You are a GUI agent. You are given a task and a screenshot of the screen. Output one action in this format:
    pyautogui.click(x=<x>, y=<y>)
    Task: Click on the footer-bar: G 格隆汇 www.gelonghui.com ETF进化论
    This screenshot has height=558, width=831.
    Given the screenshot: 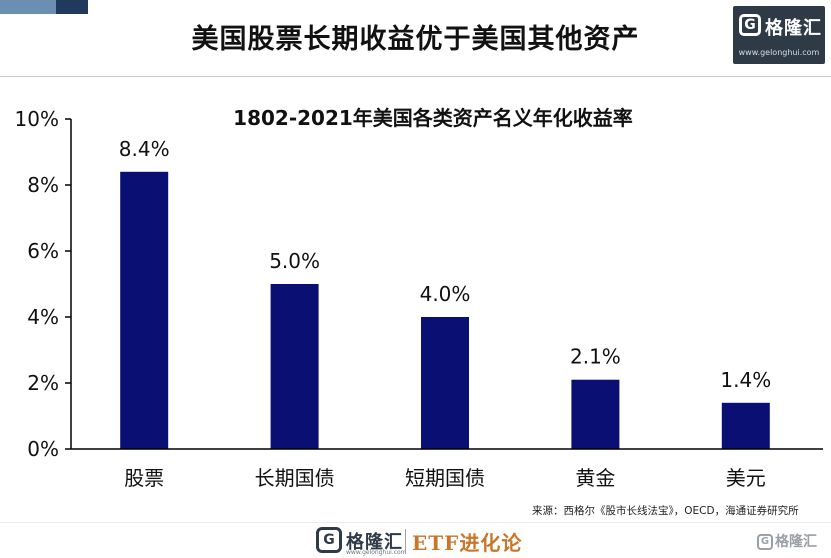 What is the action you would take?
    pyautogui.click(x=415, y=540)
    